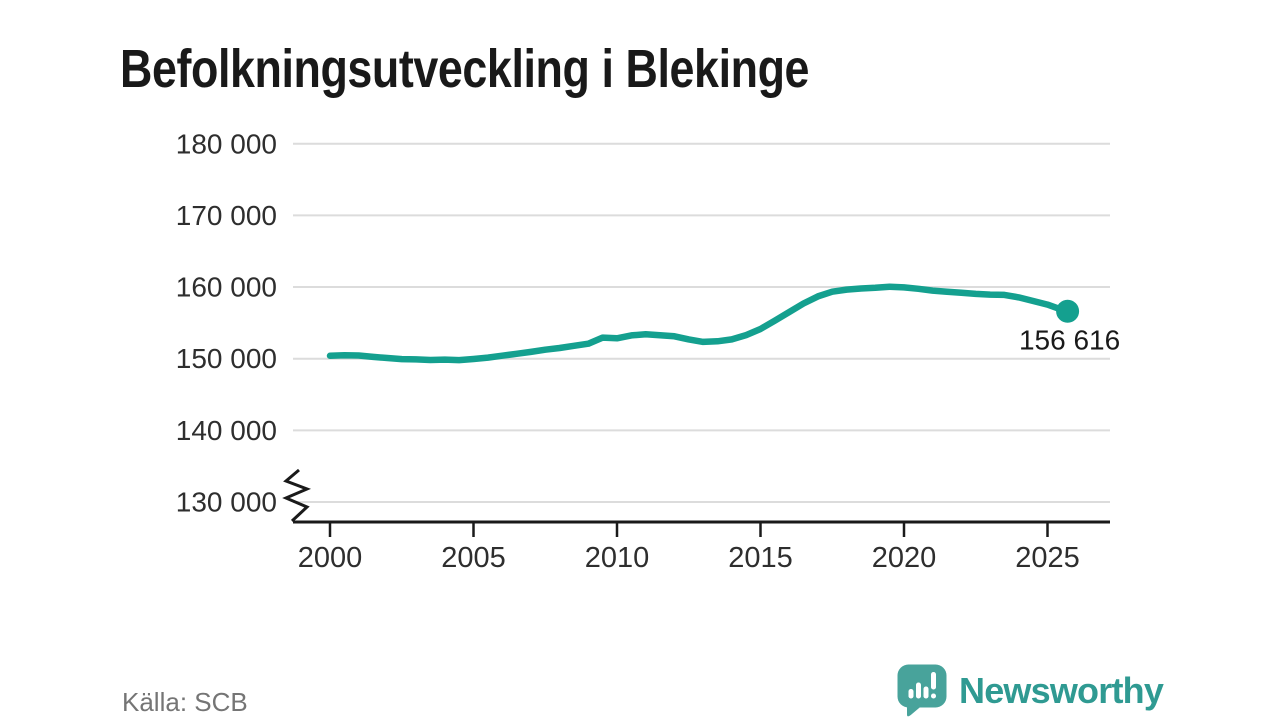  I want to click on y-tick-label: 160 000, so click(226, 287).